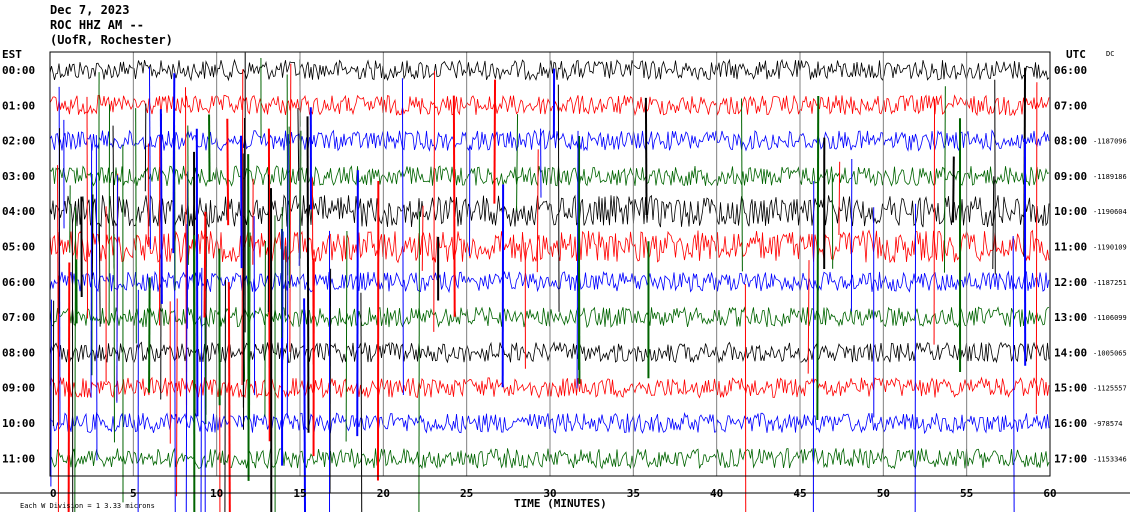  I want to click on institution-header: (UofR, Rochester), so click(111, 40).